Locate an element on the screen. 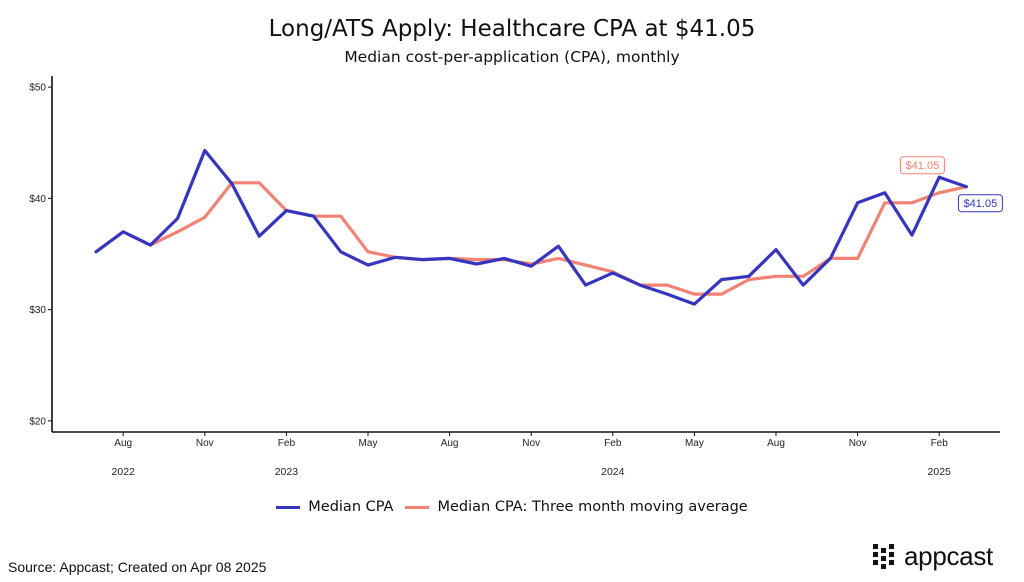 This screenshot has width=1024, height=582. legend-swatch-median is located at coordinates (288, 507).